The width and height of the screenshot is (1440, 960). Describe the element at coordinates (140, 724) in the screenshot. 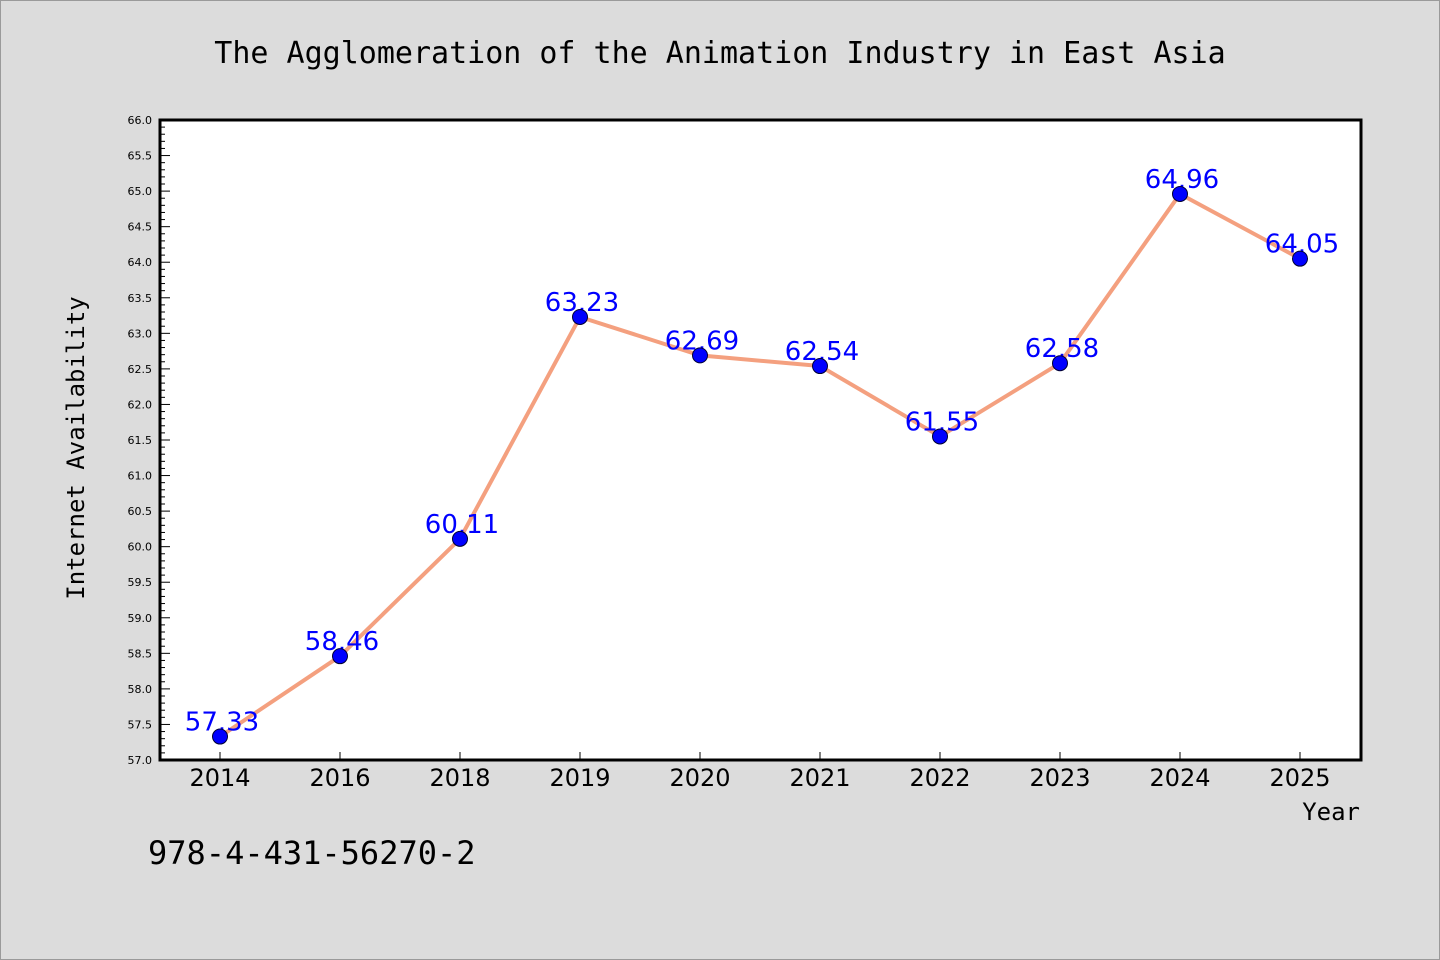

I see `y-tick-label: 57.5` at that location.